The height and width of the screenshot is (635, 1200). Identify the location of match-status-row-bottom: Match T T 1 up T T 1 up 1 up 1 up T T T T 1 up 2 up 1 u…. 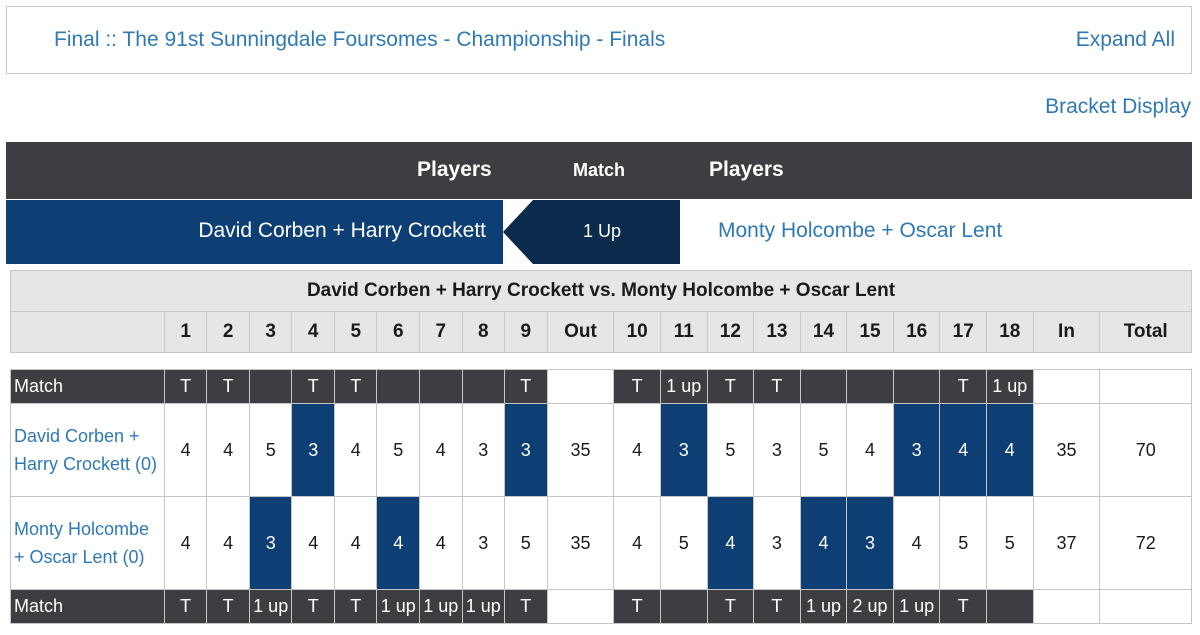
(601, 606).